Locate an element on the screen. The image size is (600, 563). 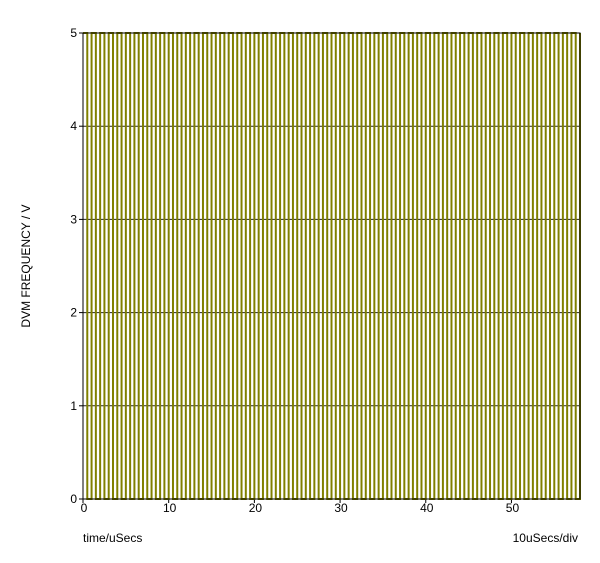
y-tick-label: 0 is located at coordinates (73, 499).